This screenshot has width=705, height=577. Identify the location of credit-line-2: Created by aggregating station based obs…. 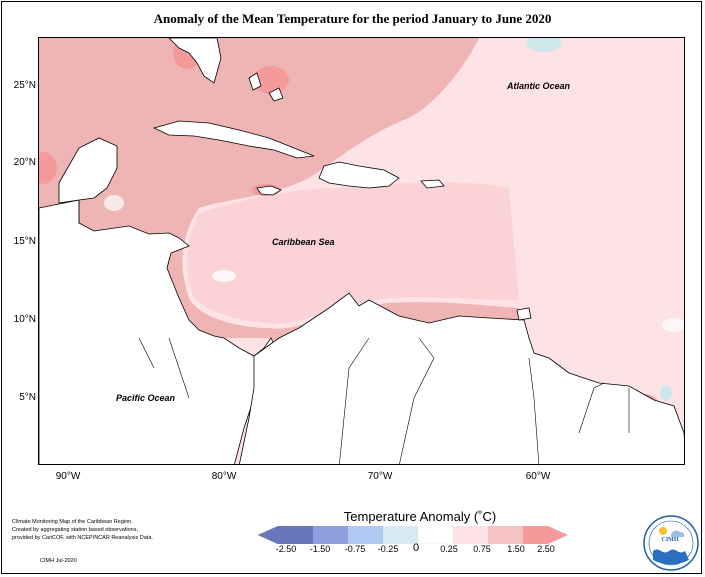
(75, 530).